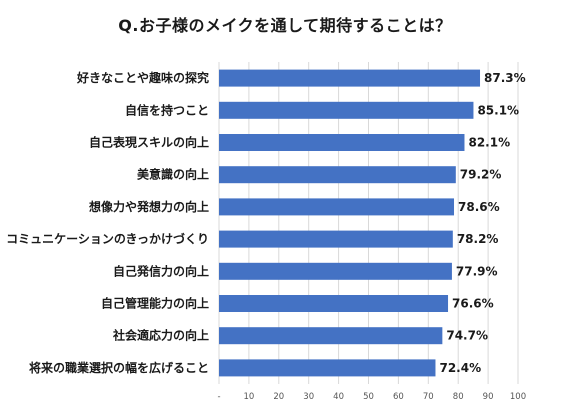  What do you see at coordinates (107, 238) in the screenshot?
I see `category-label: コミュニケーションのきっかけづくり` at bounding box center [107, 238].